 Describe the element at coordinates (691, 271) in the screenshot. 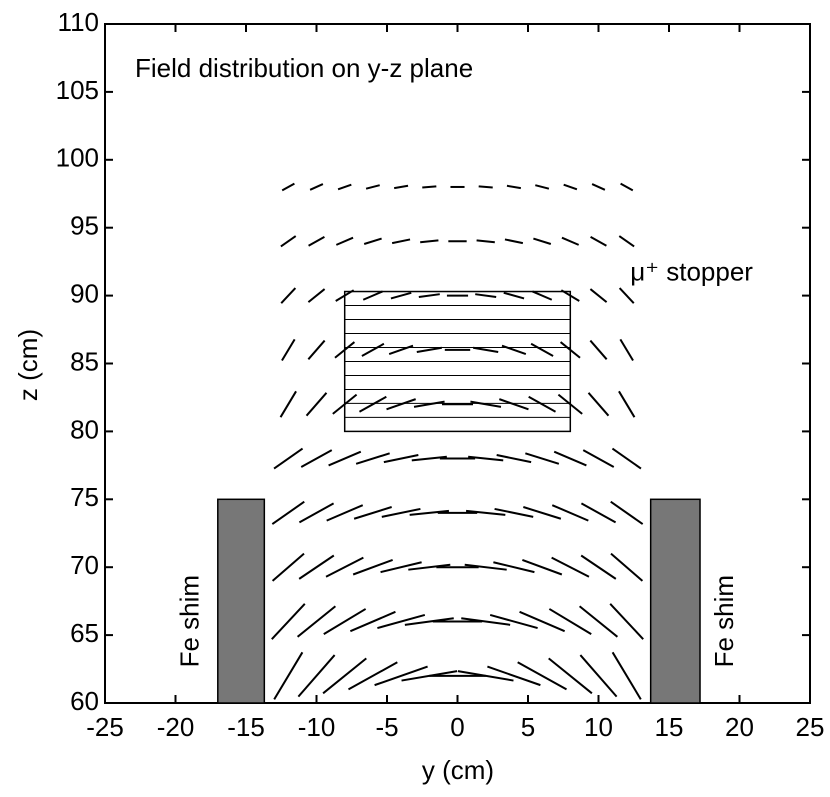

I see `annotation: μ⁺ stopper` at that location.